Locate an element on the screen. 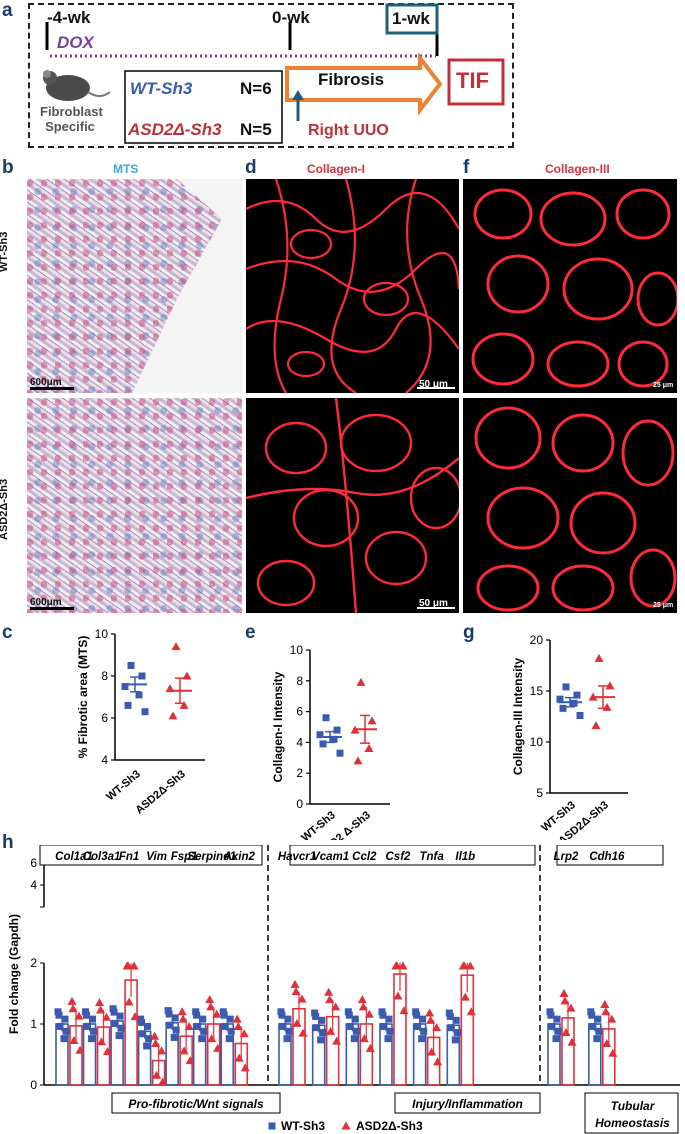 Image resolution: width=685 pixels, height=1134 pixels. collagen1-image-asd is located at coordinates (352, 505).